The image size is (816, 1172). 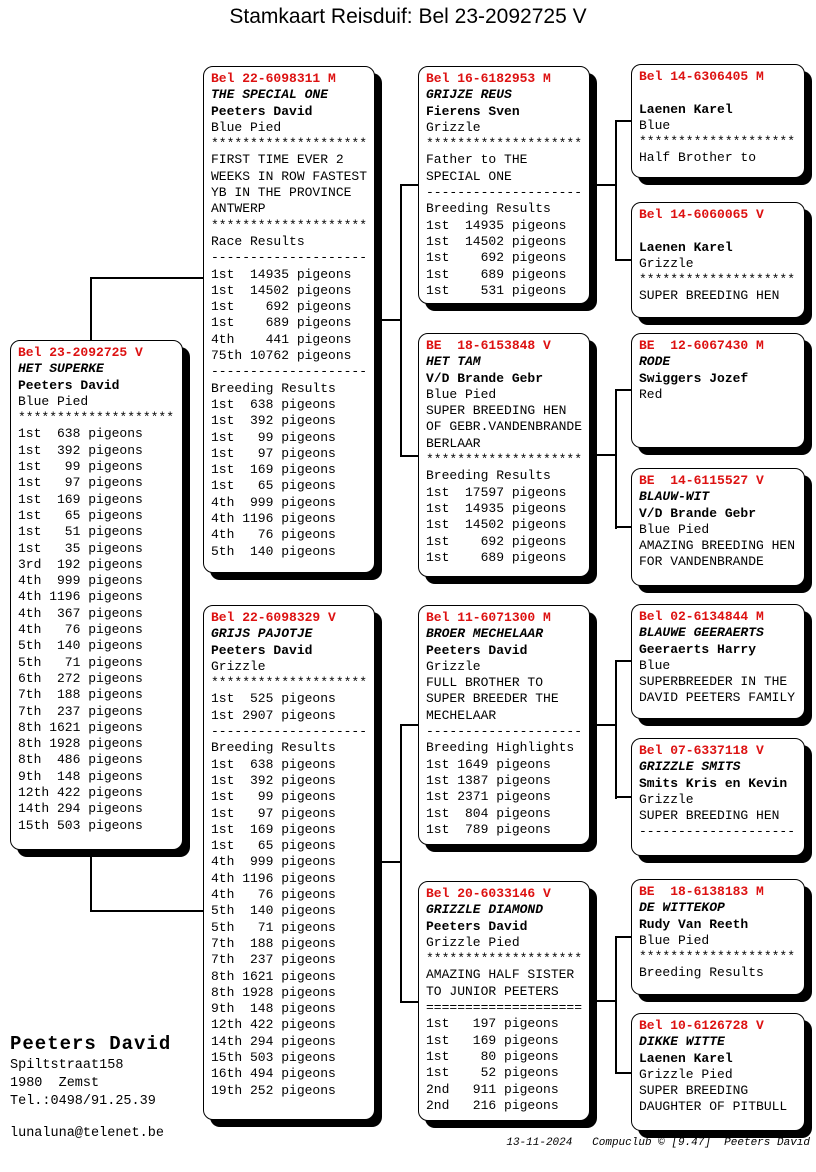 I want to click on box-line: 7th 237 pigeons, so click(x=80, y=711).